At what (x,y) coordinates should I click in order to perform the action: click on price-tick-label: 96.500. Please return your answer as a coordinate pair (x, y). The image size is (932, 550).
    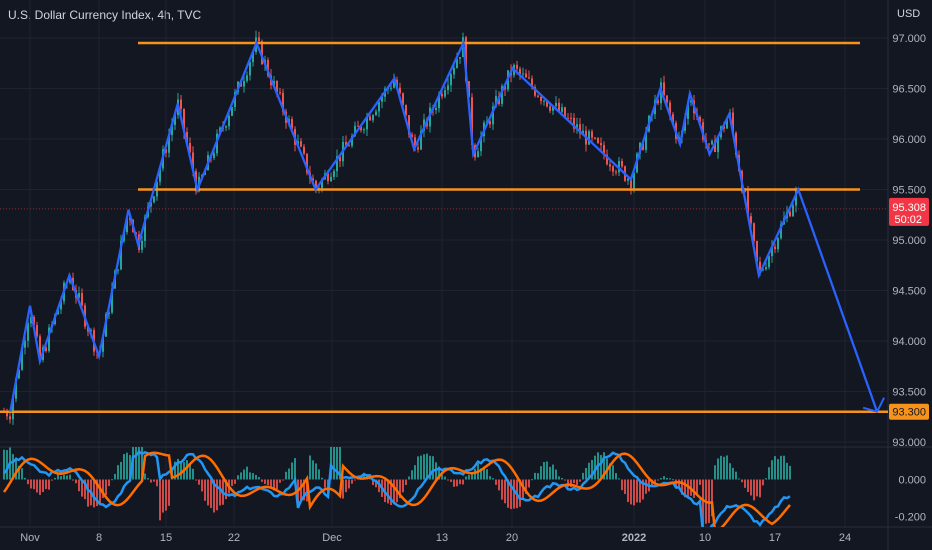
    Looking at the image, I should click on (909, 90).